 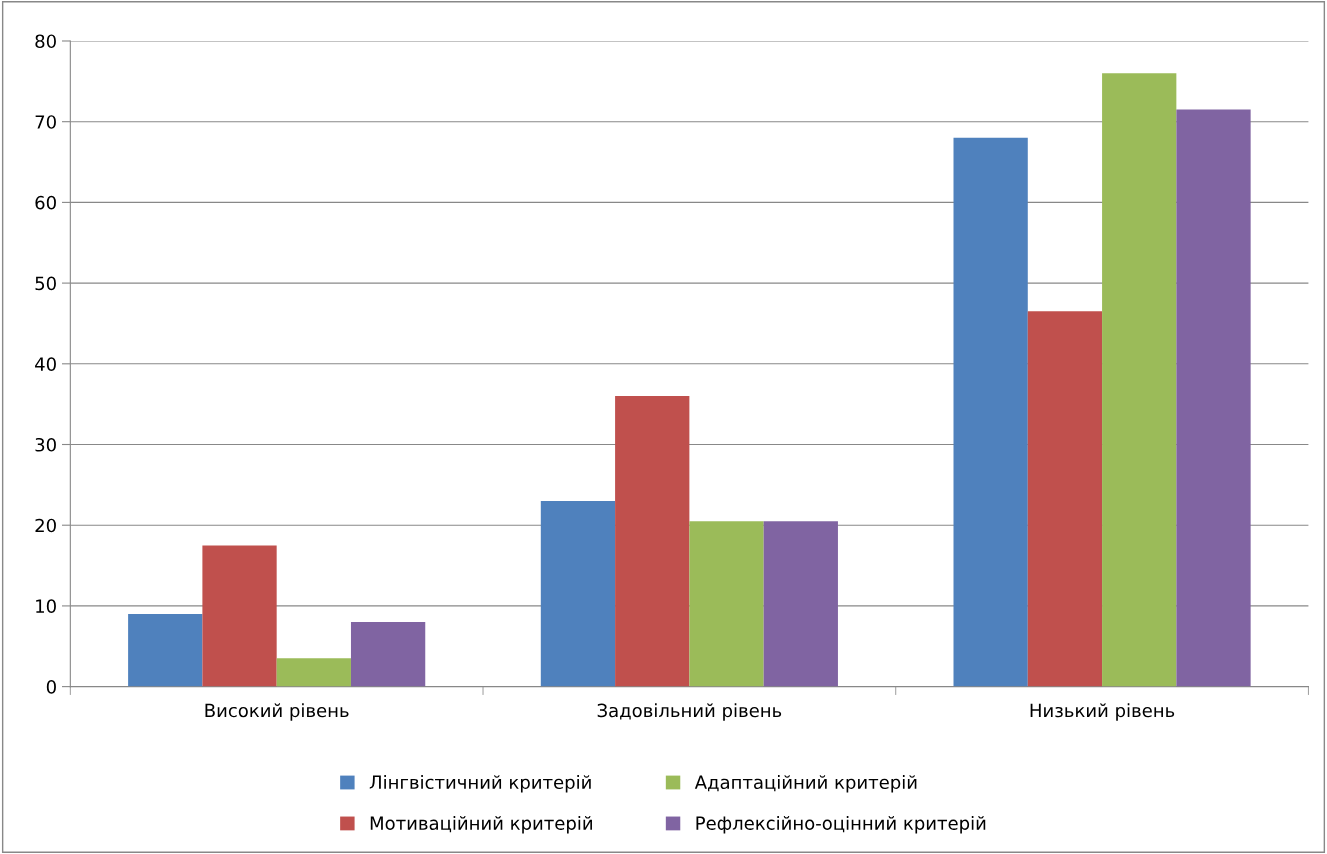 What do you see at coordinates (480, 784) in the screenshot?
I see `legend-label: Лінгвістичний критерій` at bounding box center [480, 784].